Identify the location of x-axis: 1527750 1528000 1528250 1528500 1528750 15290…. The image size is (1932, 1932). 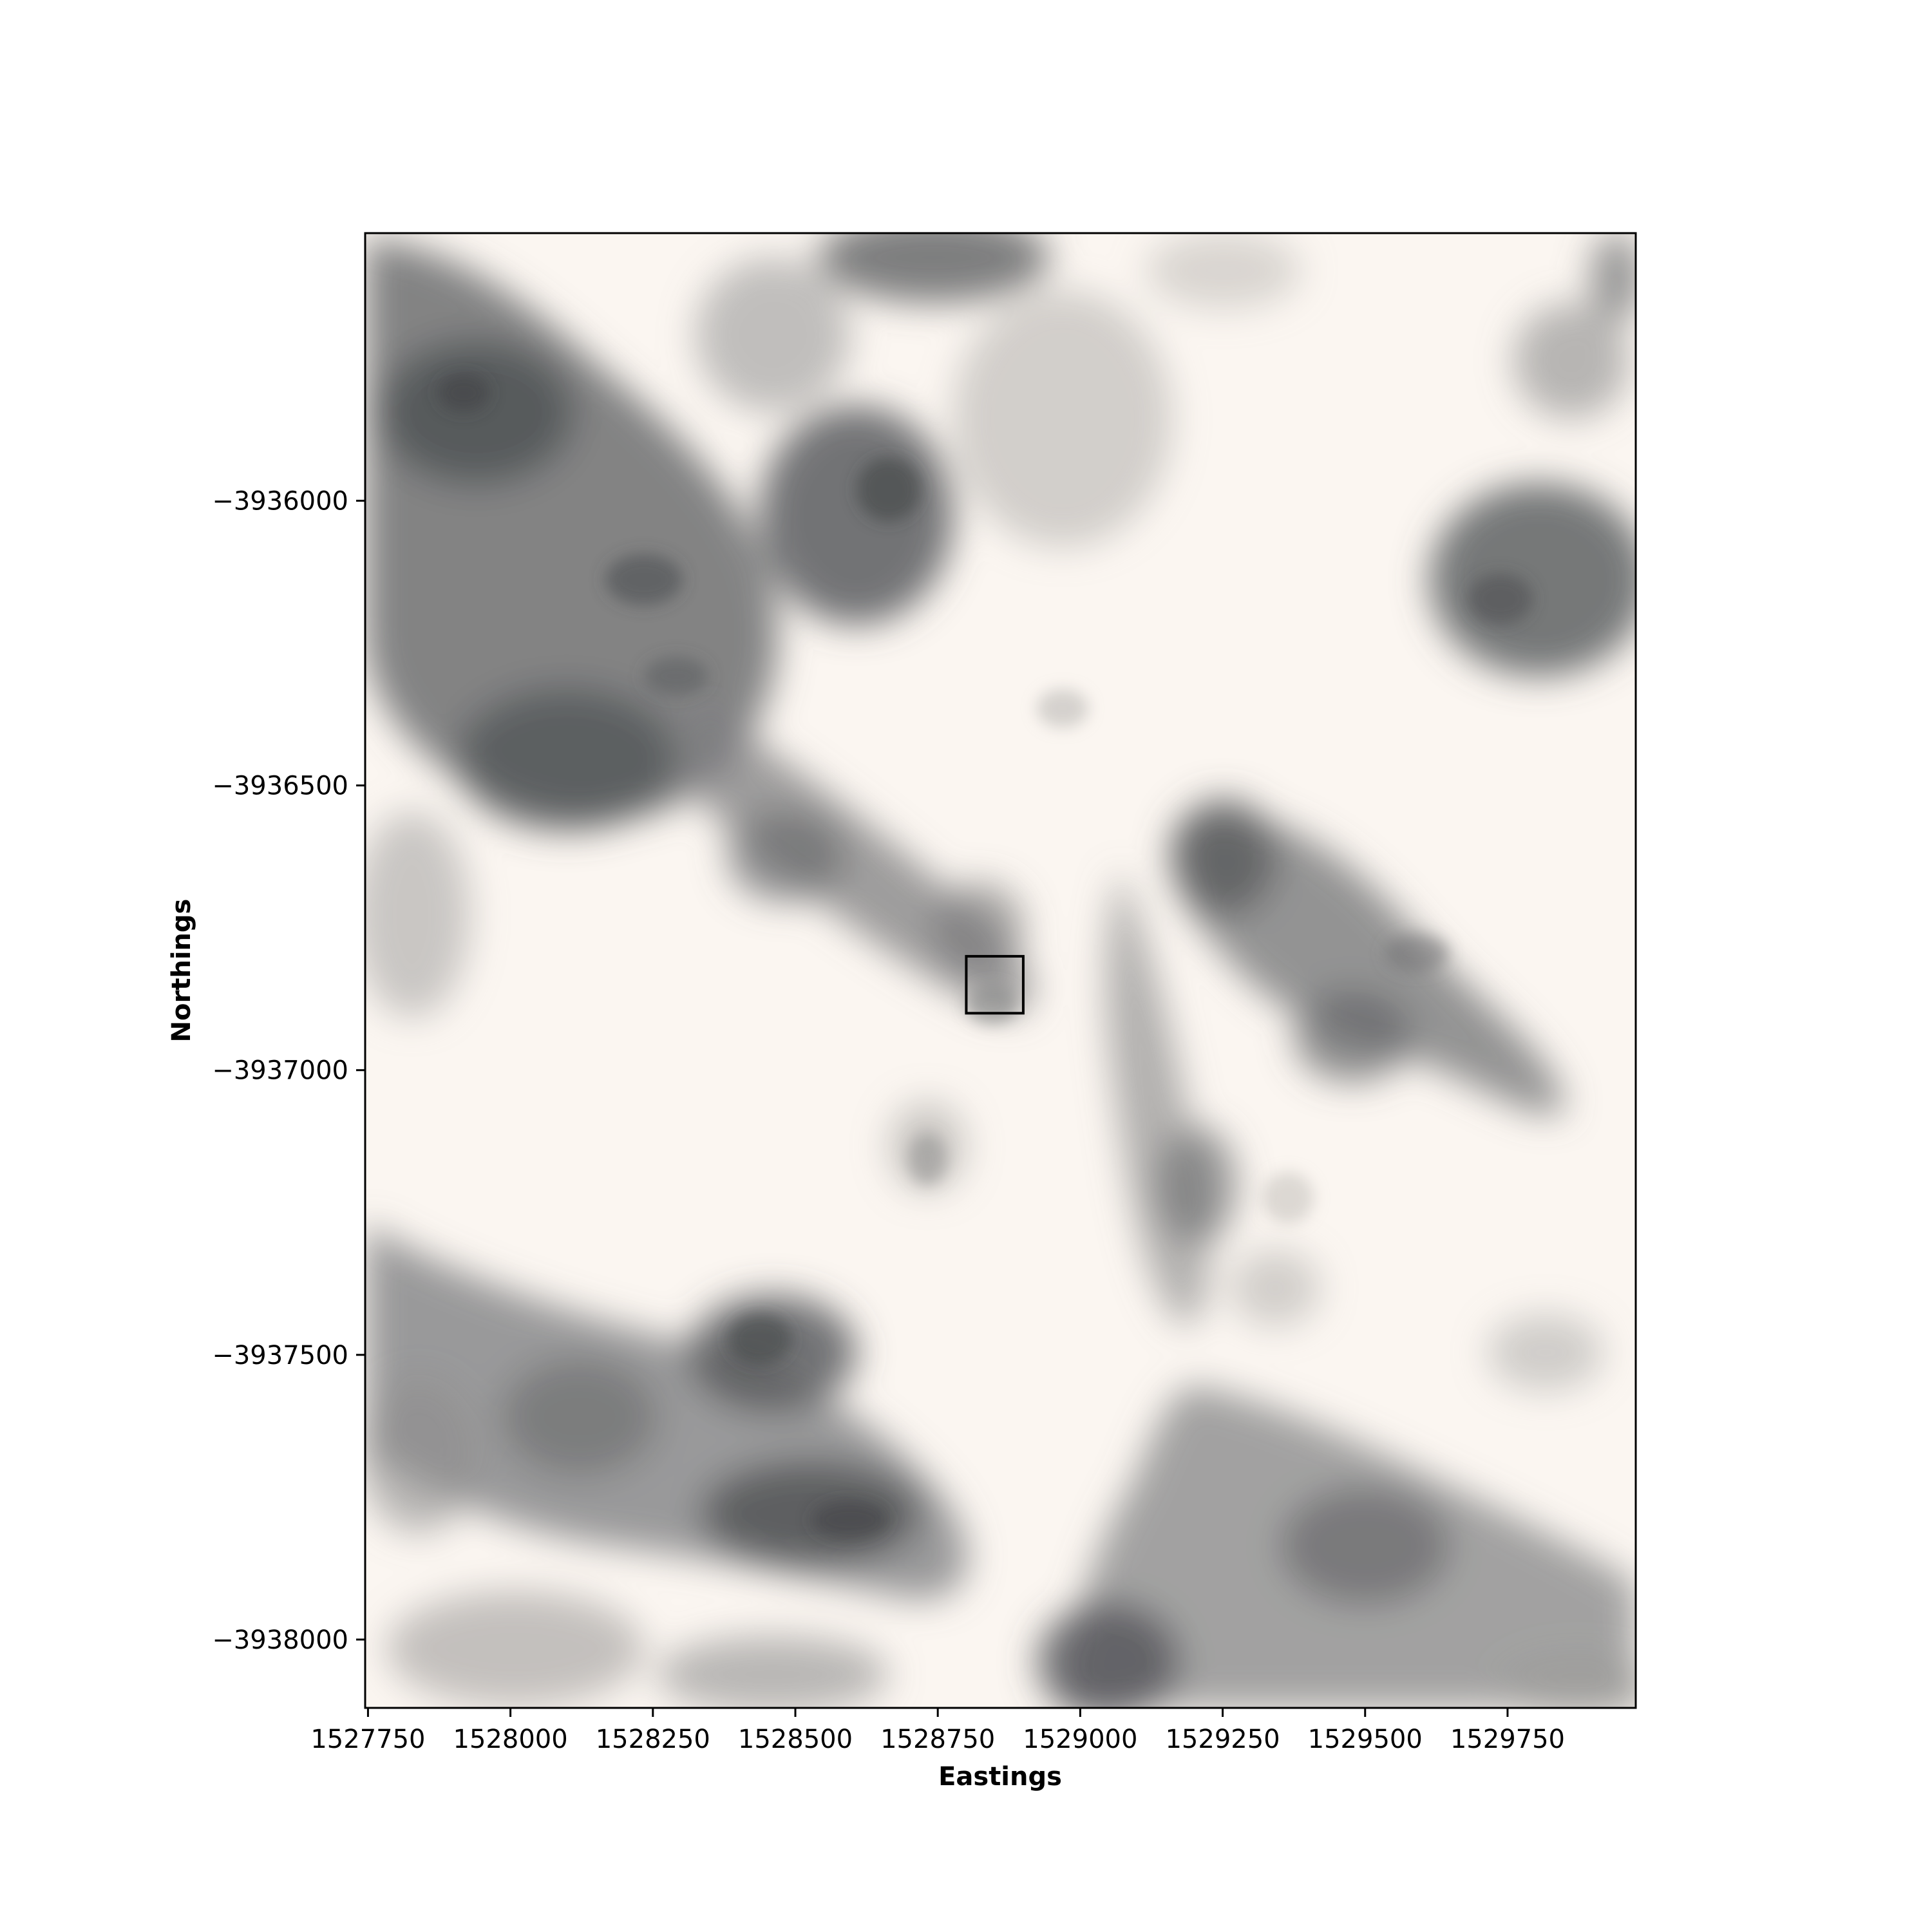
(938, 1731).